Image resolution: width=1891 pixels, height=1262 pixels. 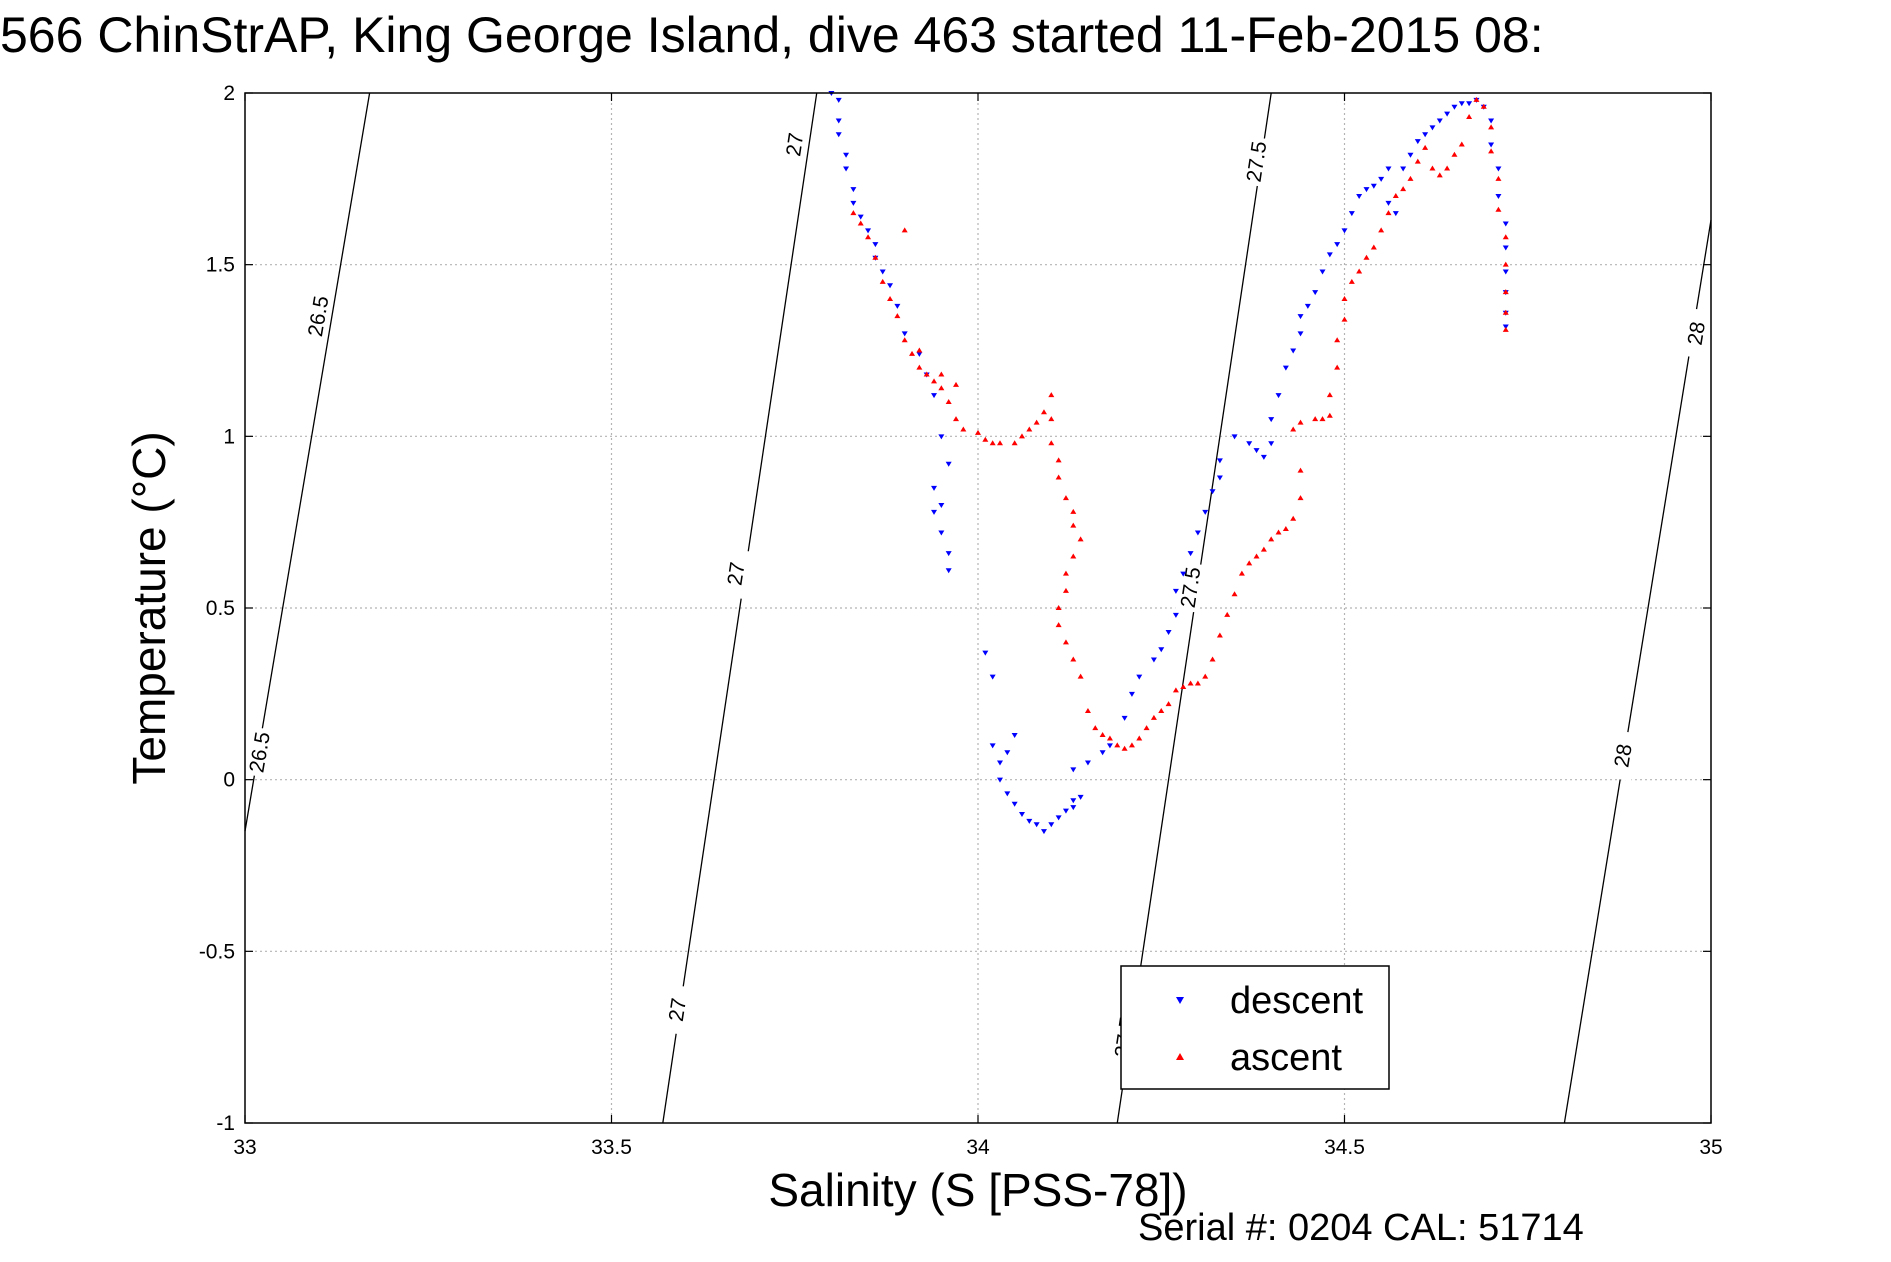 I want to click on x-tick-label: 34, so click(x=978, y=1147).